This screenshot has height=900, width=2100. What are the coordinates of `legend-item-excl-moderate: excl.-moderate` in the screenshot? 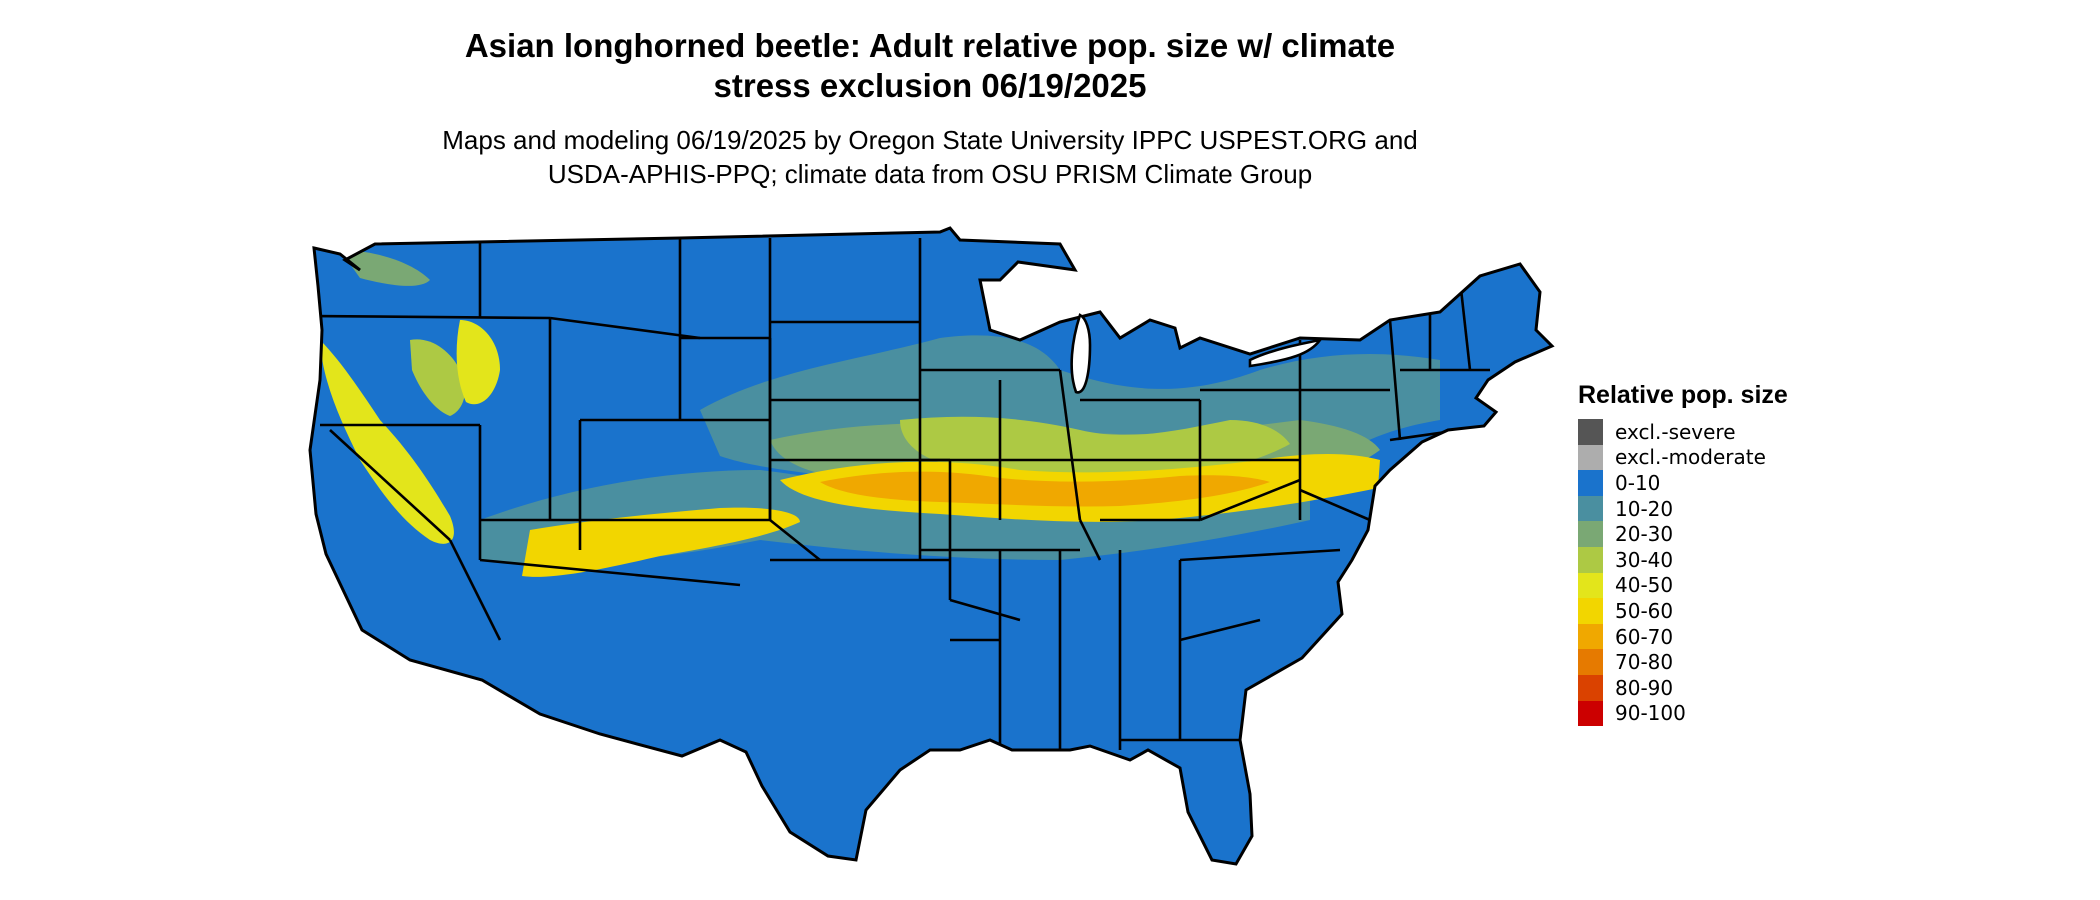 It's located at (1683, 457).